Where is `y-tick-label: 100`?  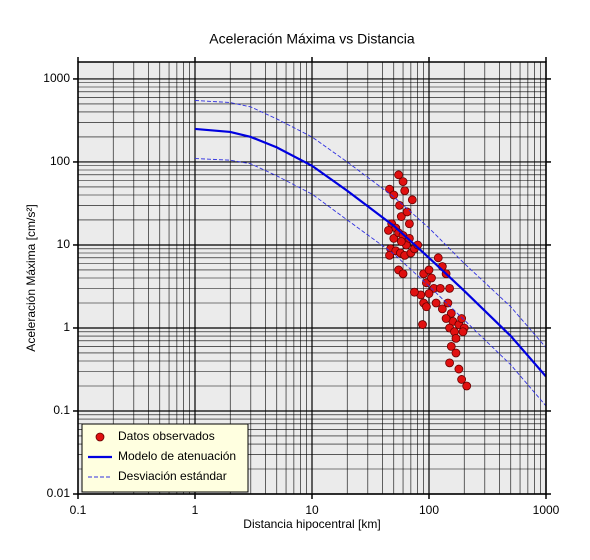 y-tick-label: 100 is located at coordinates (60, 161).